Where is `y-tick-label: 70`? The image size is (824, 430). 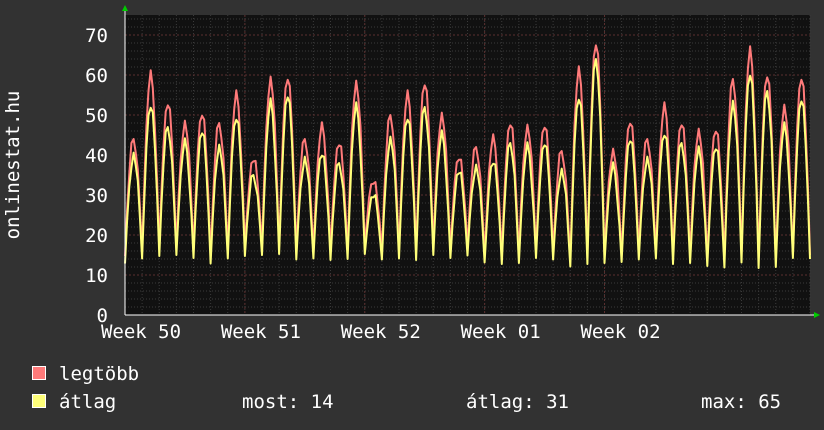 y-tick-label: 70 is located at coordinates (96, 36).